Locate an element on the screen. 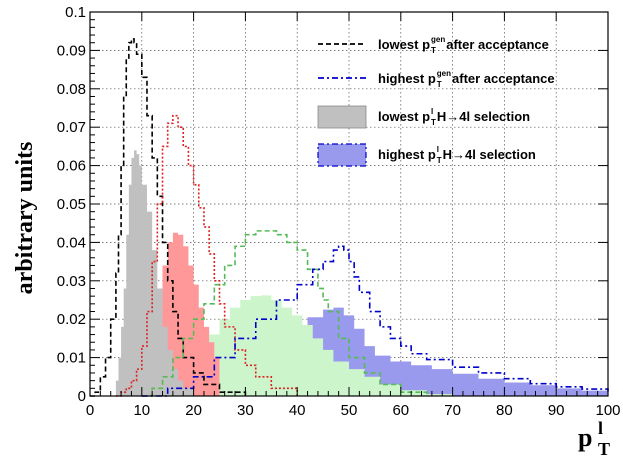 Image resolution: width=623 pixels, height=461 pixels. histogram-fill-green_fill is located at coordinates (310, 345).